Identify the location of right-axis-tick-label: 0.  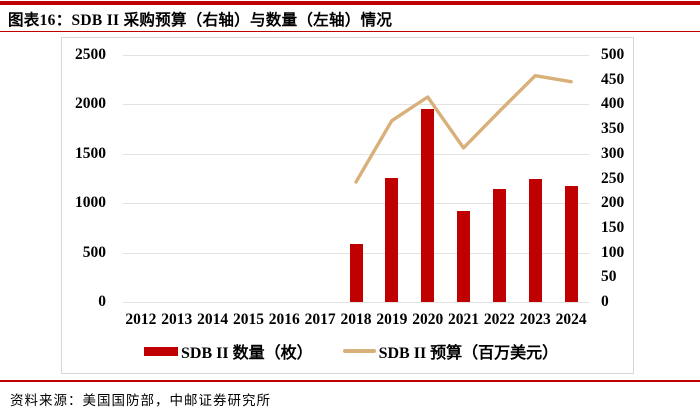
(605, 301).